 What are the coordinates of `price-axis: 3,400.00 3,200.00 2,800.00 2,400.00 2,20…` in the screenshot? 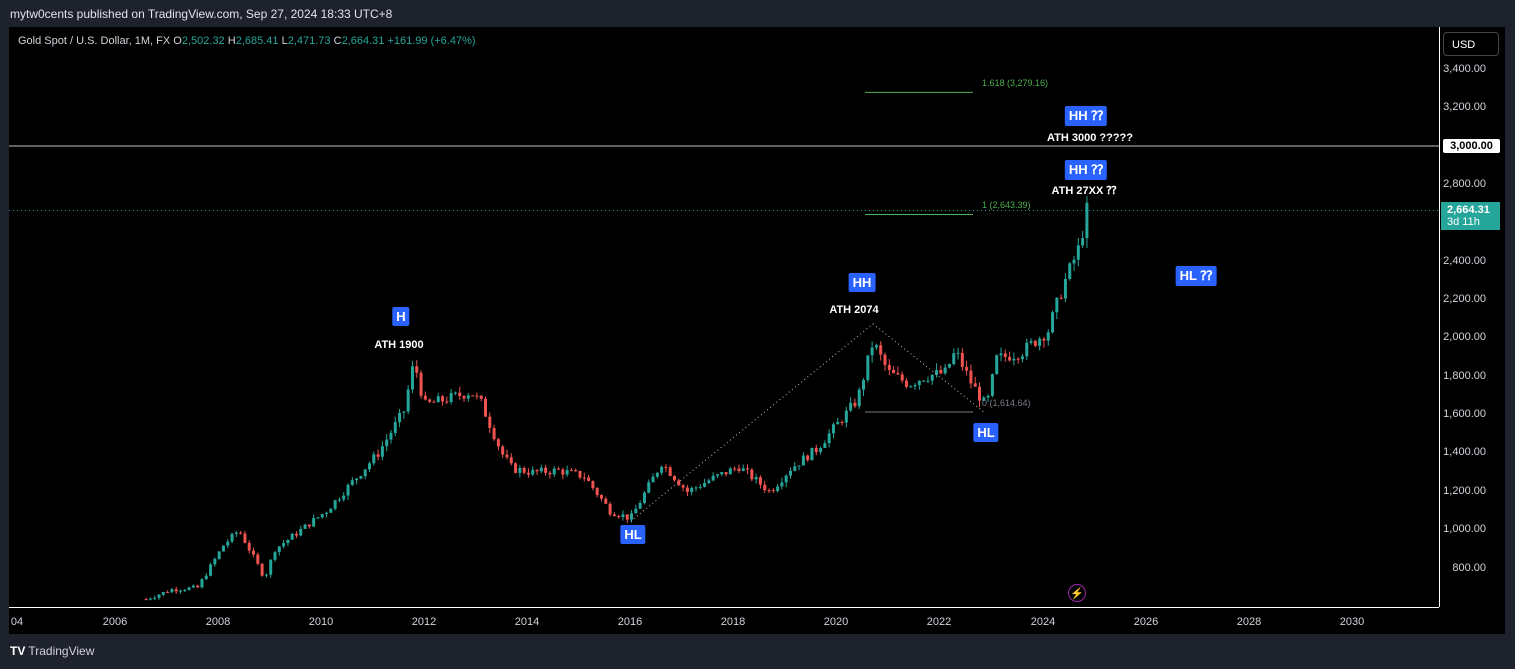 It's located at (1472, 317).